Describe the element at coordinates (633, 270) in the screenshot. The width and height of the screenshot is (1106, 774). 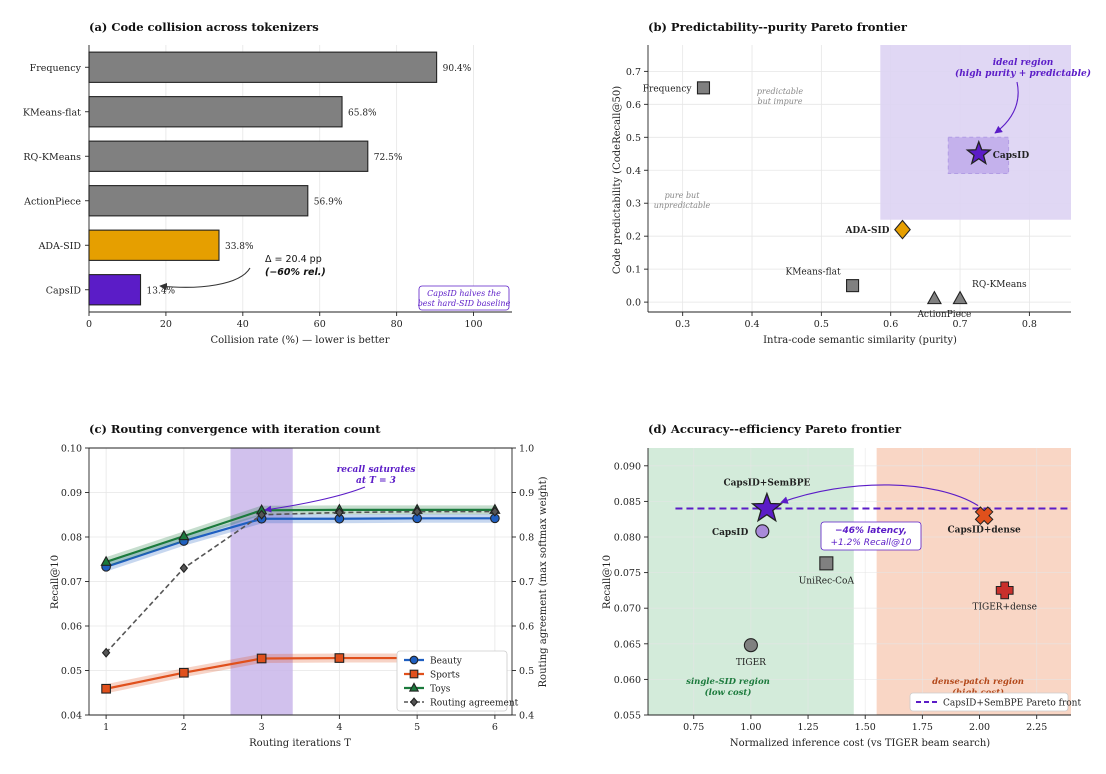
I see `panel-b-ytick-label: 0.1` at that location.